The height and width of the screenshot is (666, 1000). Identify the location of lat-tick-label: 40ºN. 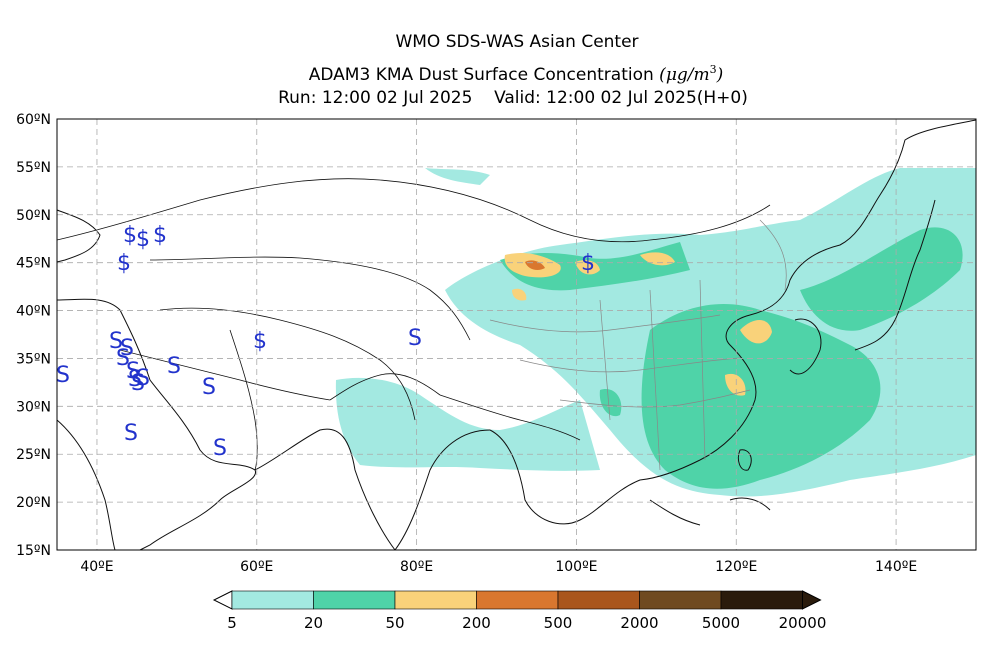
(33, 312).